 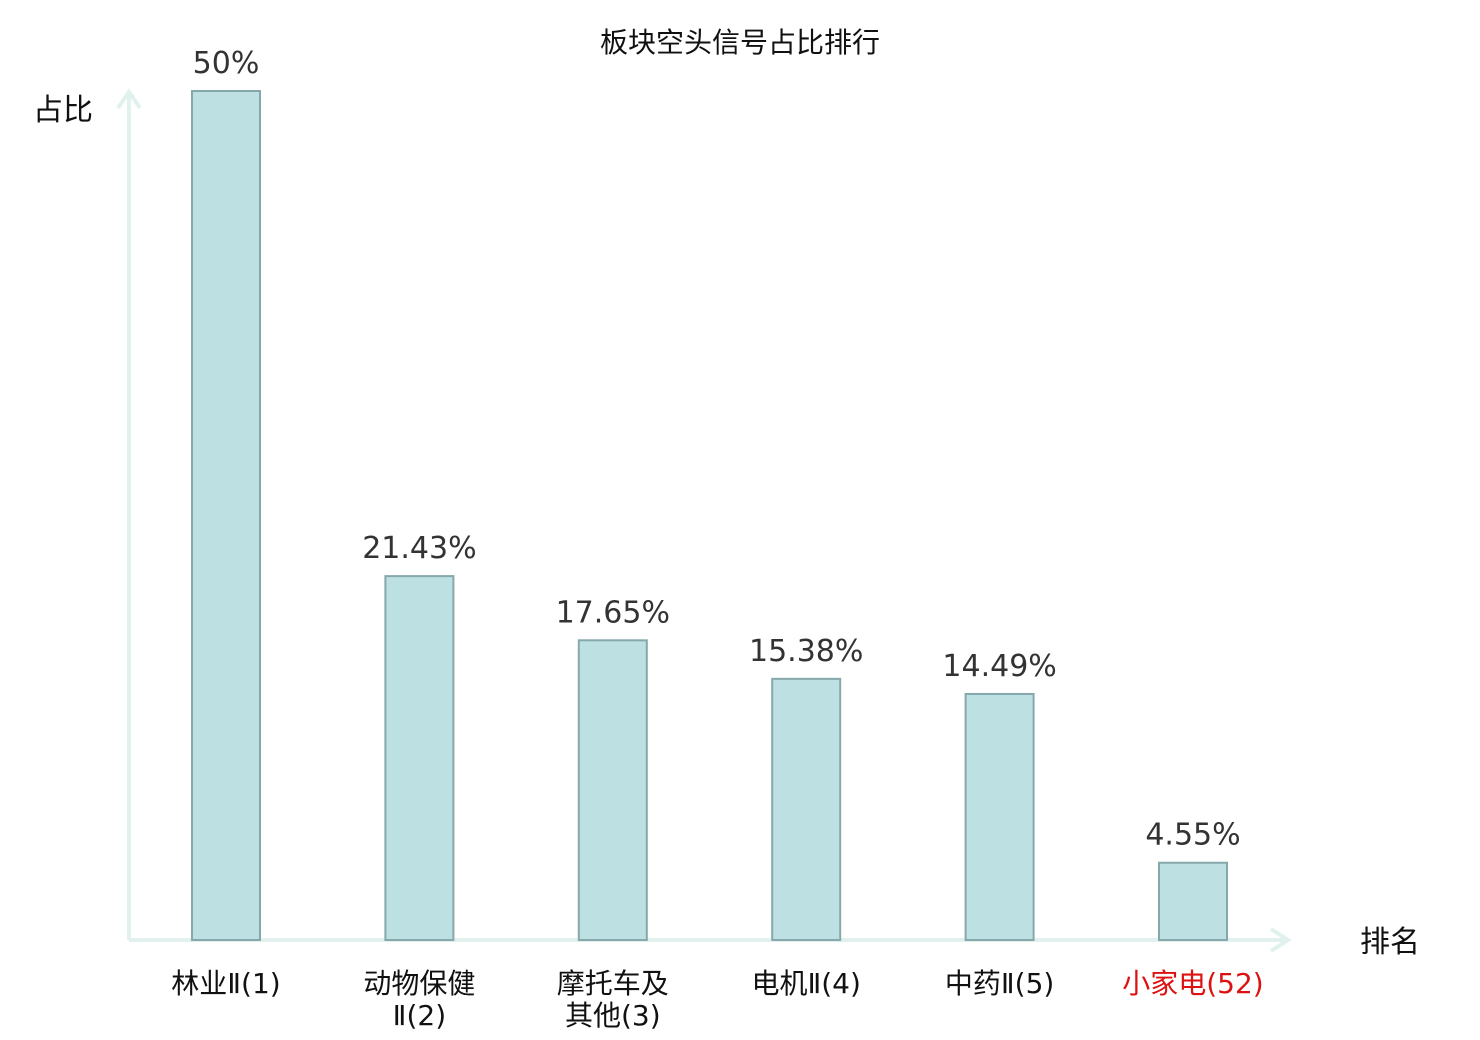 What do you see at coordinates (1192, 983) in the screenshot?
I see `category-label-6: 小家电(52)` at bounding box center [1192, 983].